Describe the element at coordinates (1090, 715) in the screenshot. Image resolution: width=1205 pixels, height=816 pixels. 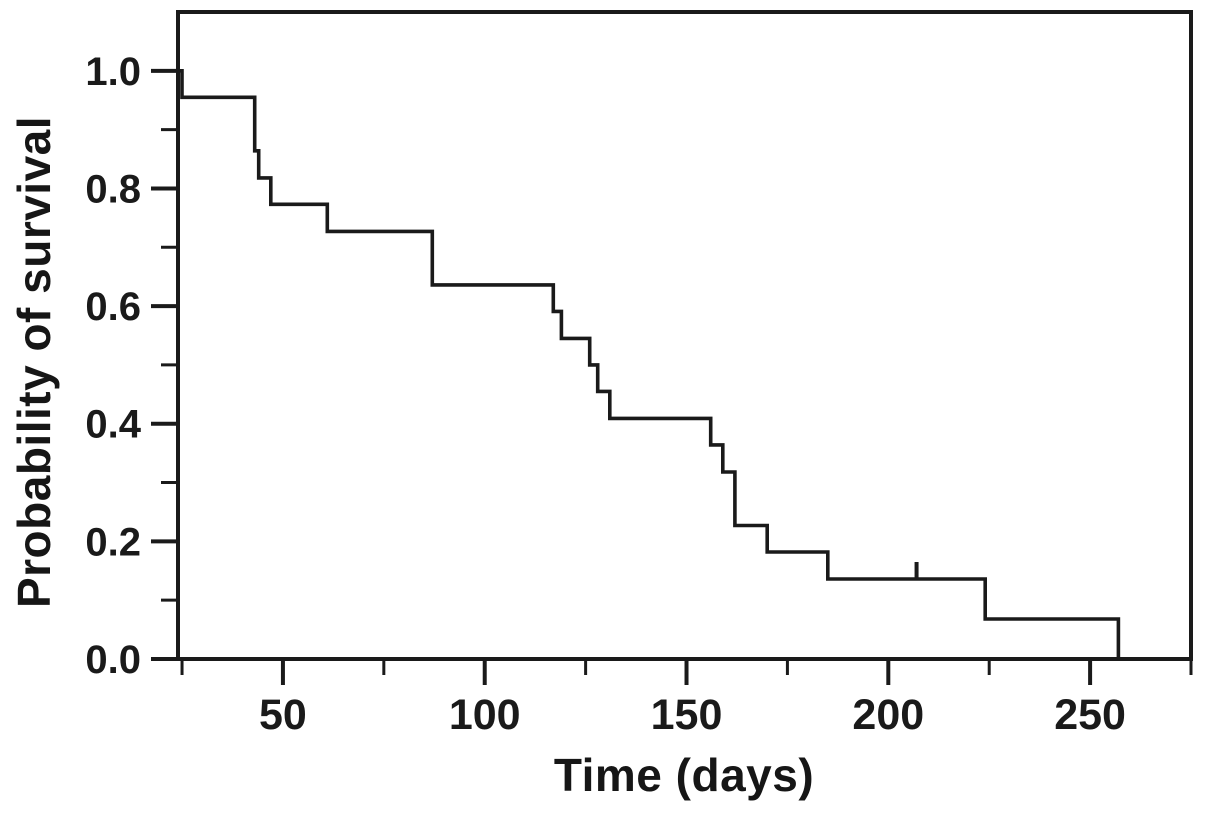
I see `x-tick-label: 250` at that location.